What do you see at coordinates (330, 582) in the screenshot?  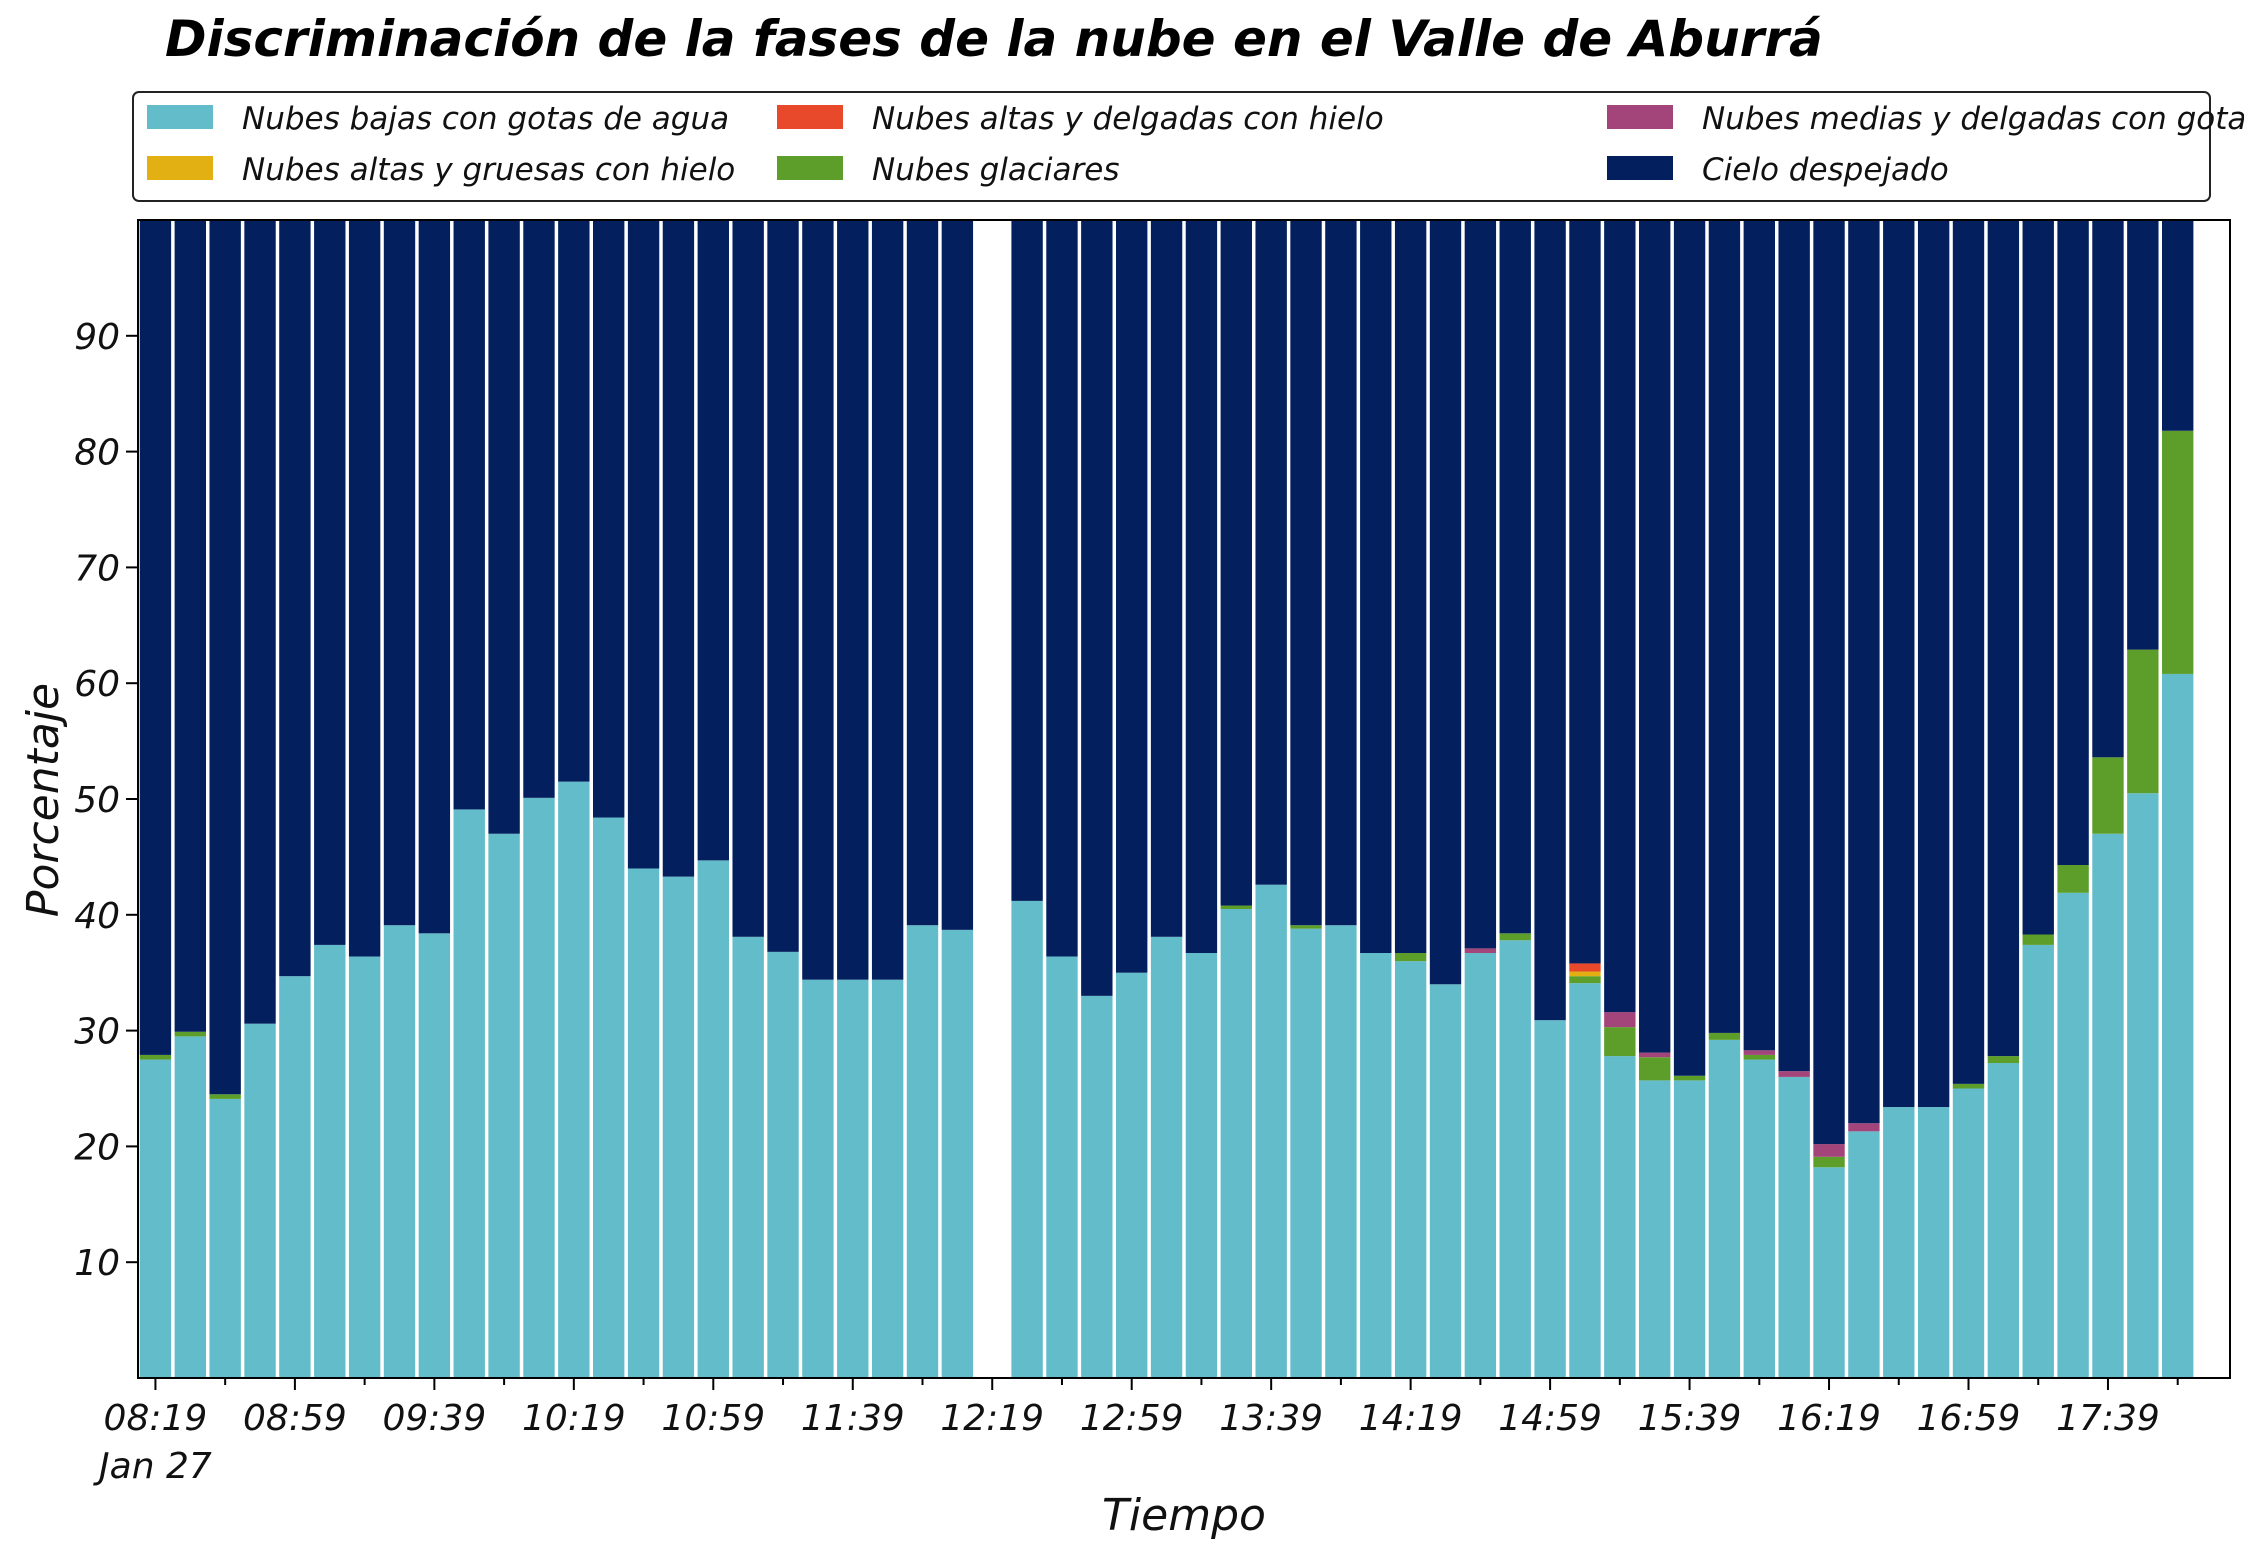 I see `bar-0909-cielo-despejado` at bounding box center [330, 582].